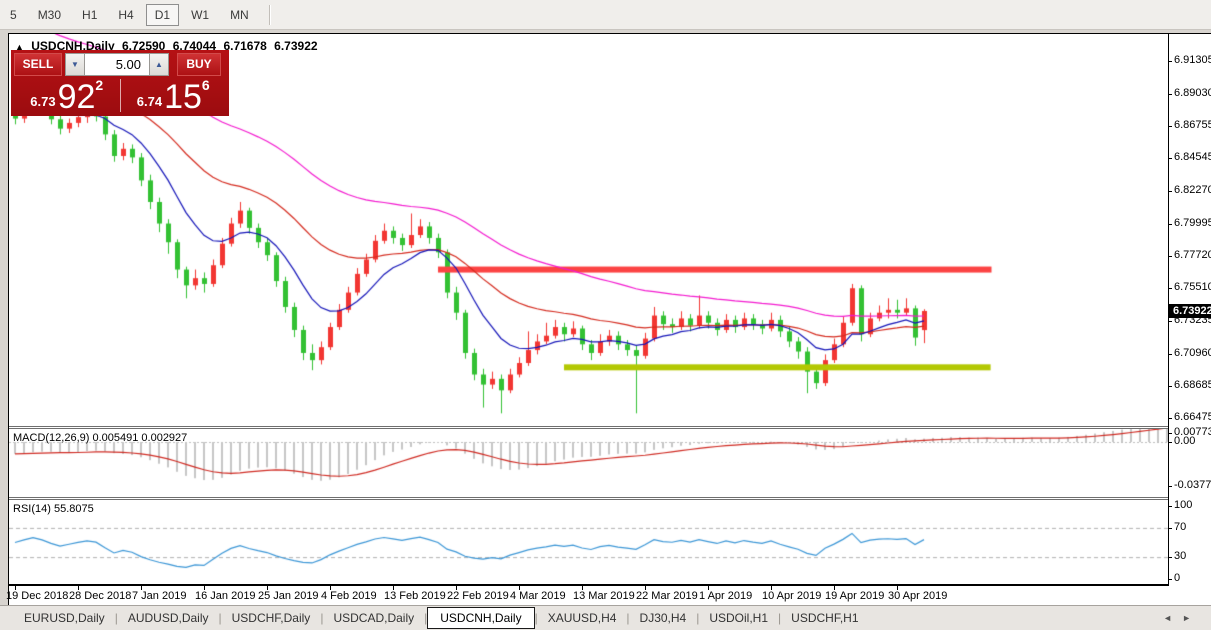  I want to click on price-tick-label: 6.68685, so click(1192, 385).